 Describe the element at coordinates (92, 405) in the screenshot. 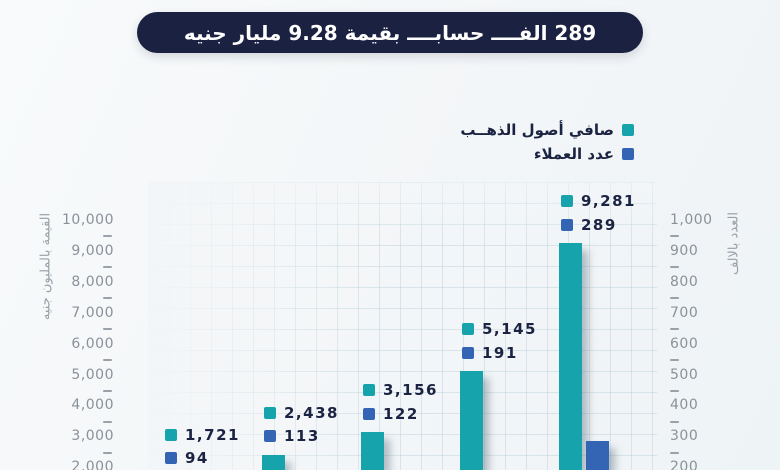

I see `left-axis-tick-label: 4,000` at that location.